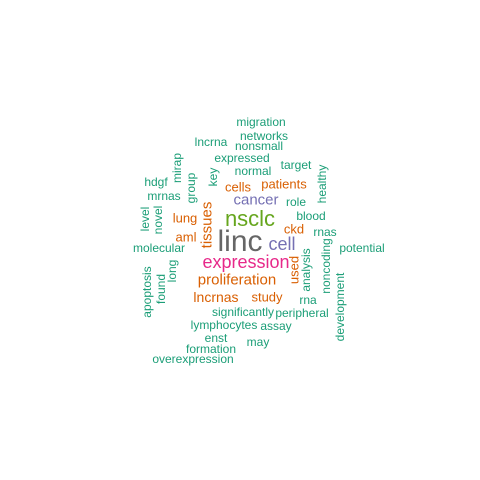  What do you see at coordinates (177, 168) in the screenshot?
I see `cloud-word: mirap` at bounding box center [177, 168].